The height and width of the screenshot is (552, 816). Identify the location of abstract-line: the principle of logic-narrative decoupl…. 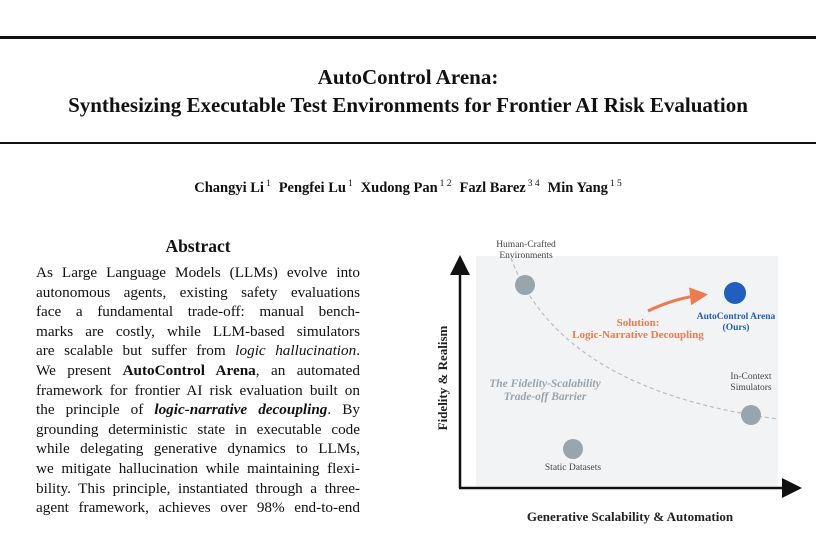
(198, 410).